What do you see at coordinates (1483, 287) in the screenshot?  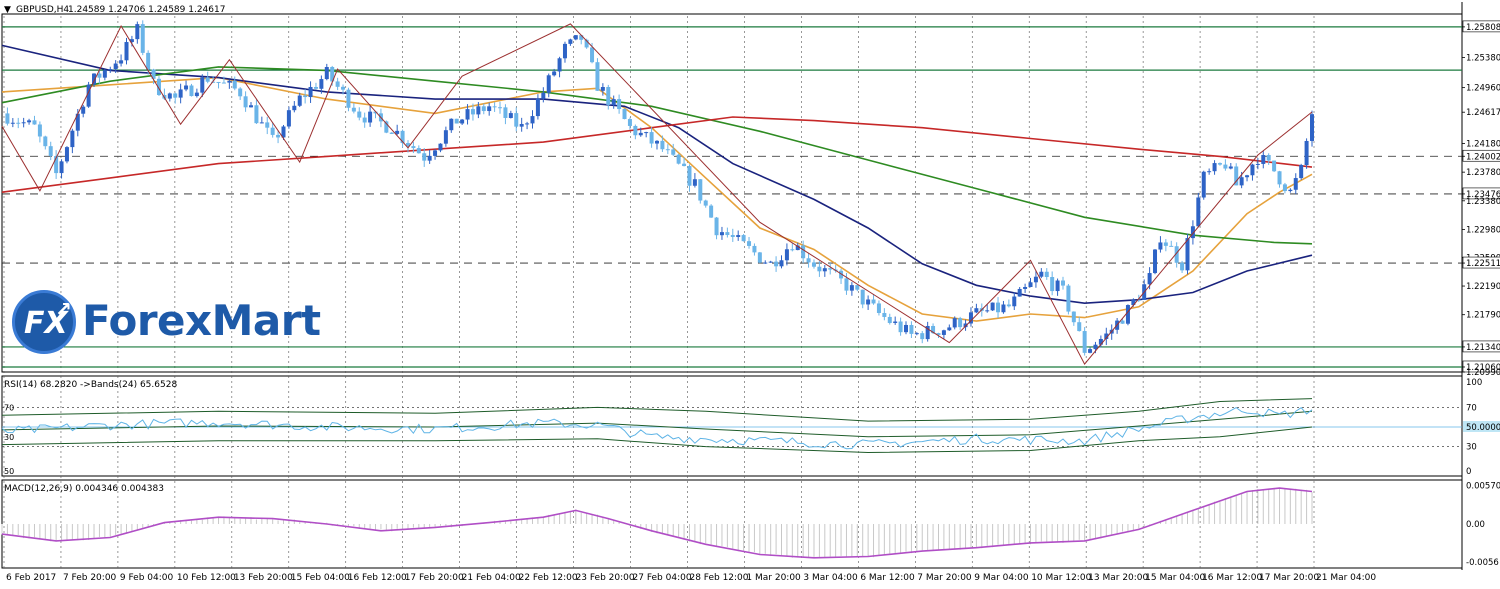 I see `price-tick-label: 1.22190` at bounding box center [1483, 287].